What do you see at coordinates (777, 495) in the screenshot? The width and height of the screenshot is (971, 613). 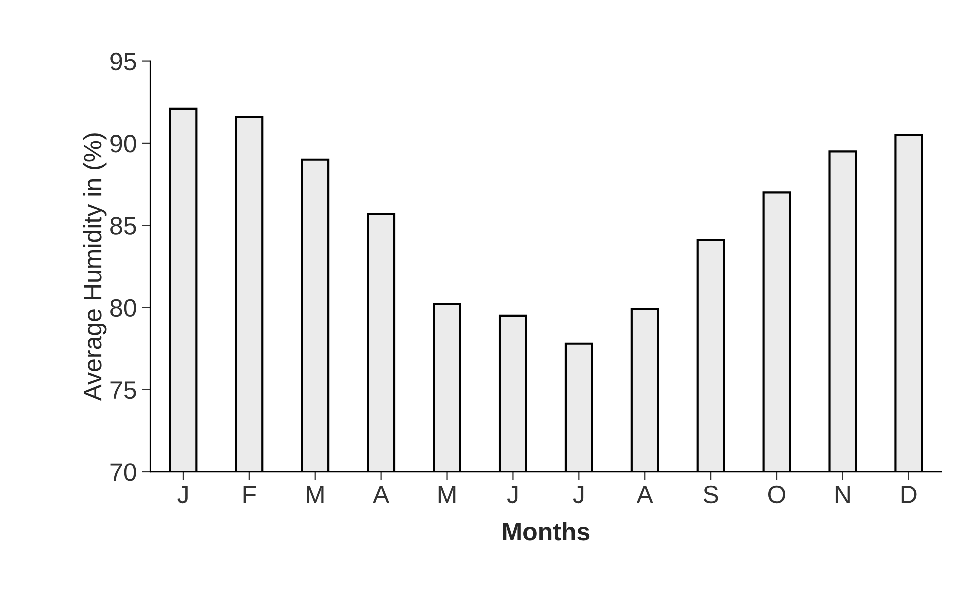 I see `x-tick-label: O` at bounding box center [777, 495].